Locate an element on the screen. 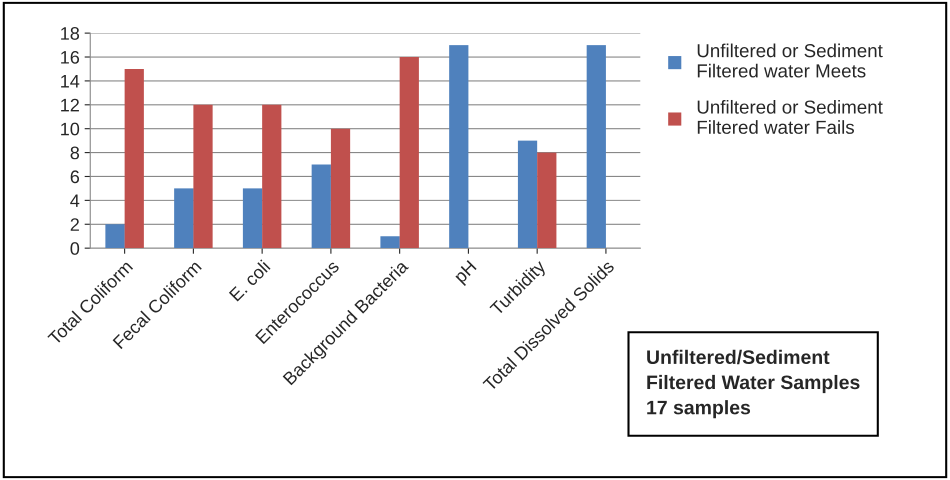  y-tick-label: 10 is located at coordinates (70, 129).